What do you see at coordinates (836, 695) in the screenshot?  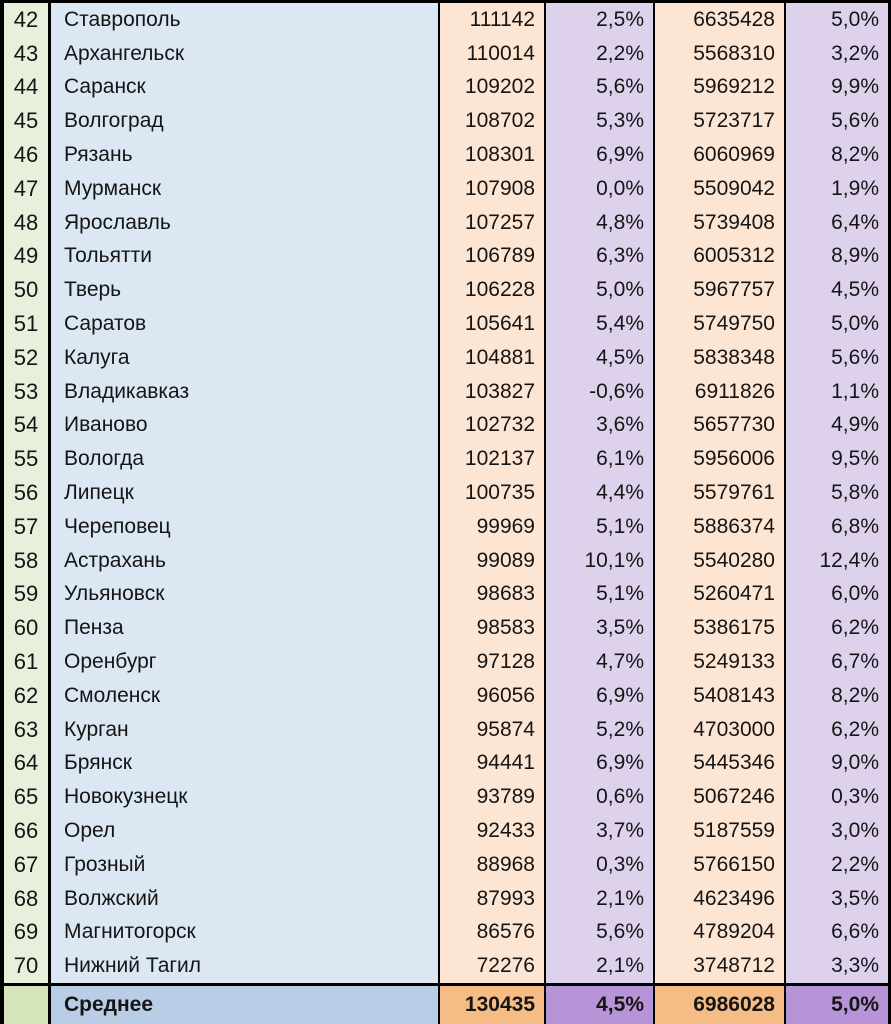 I see `value2-pct-cell: 8,2%` at bounding box center [836, 695].